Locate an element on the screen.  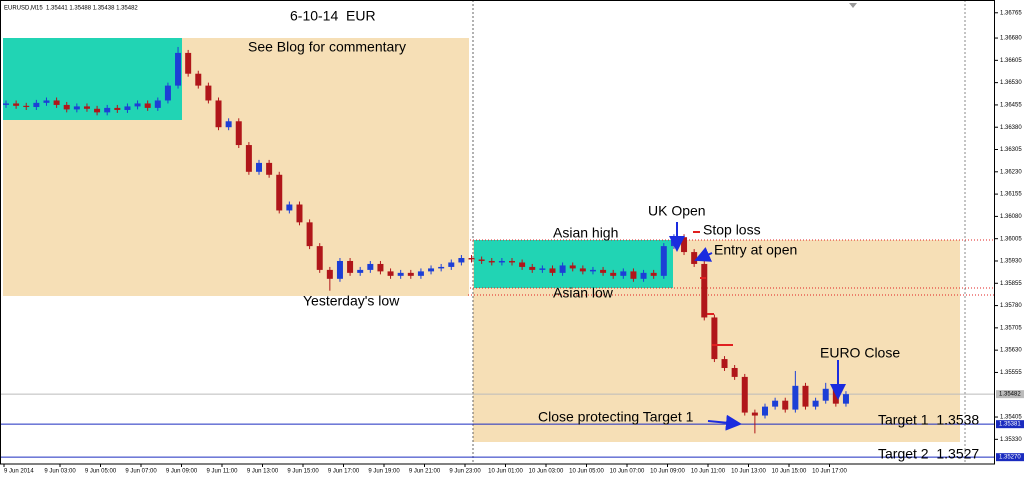
level-box is located at coordinates (1010, 424).